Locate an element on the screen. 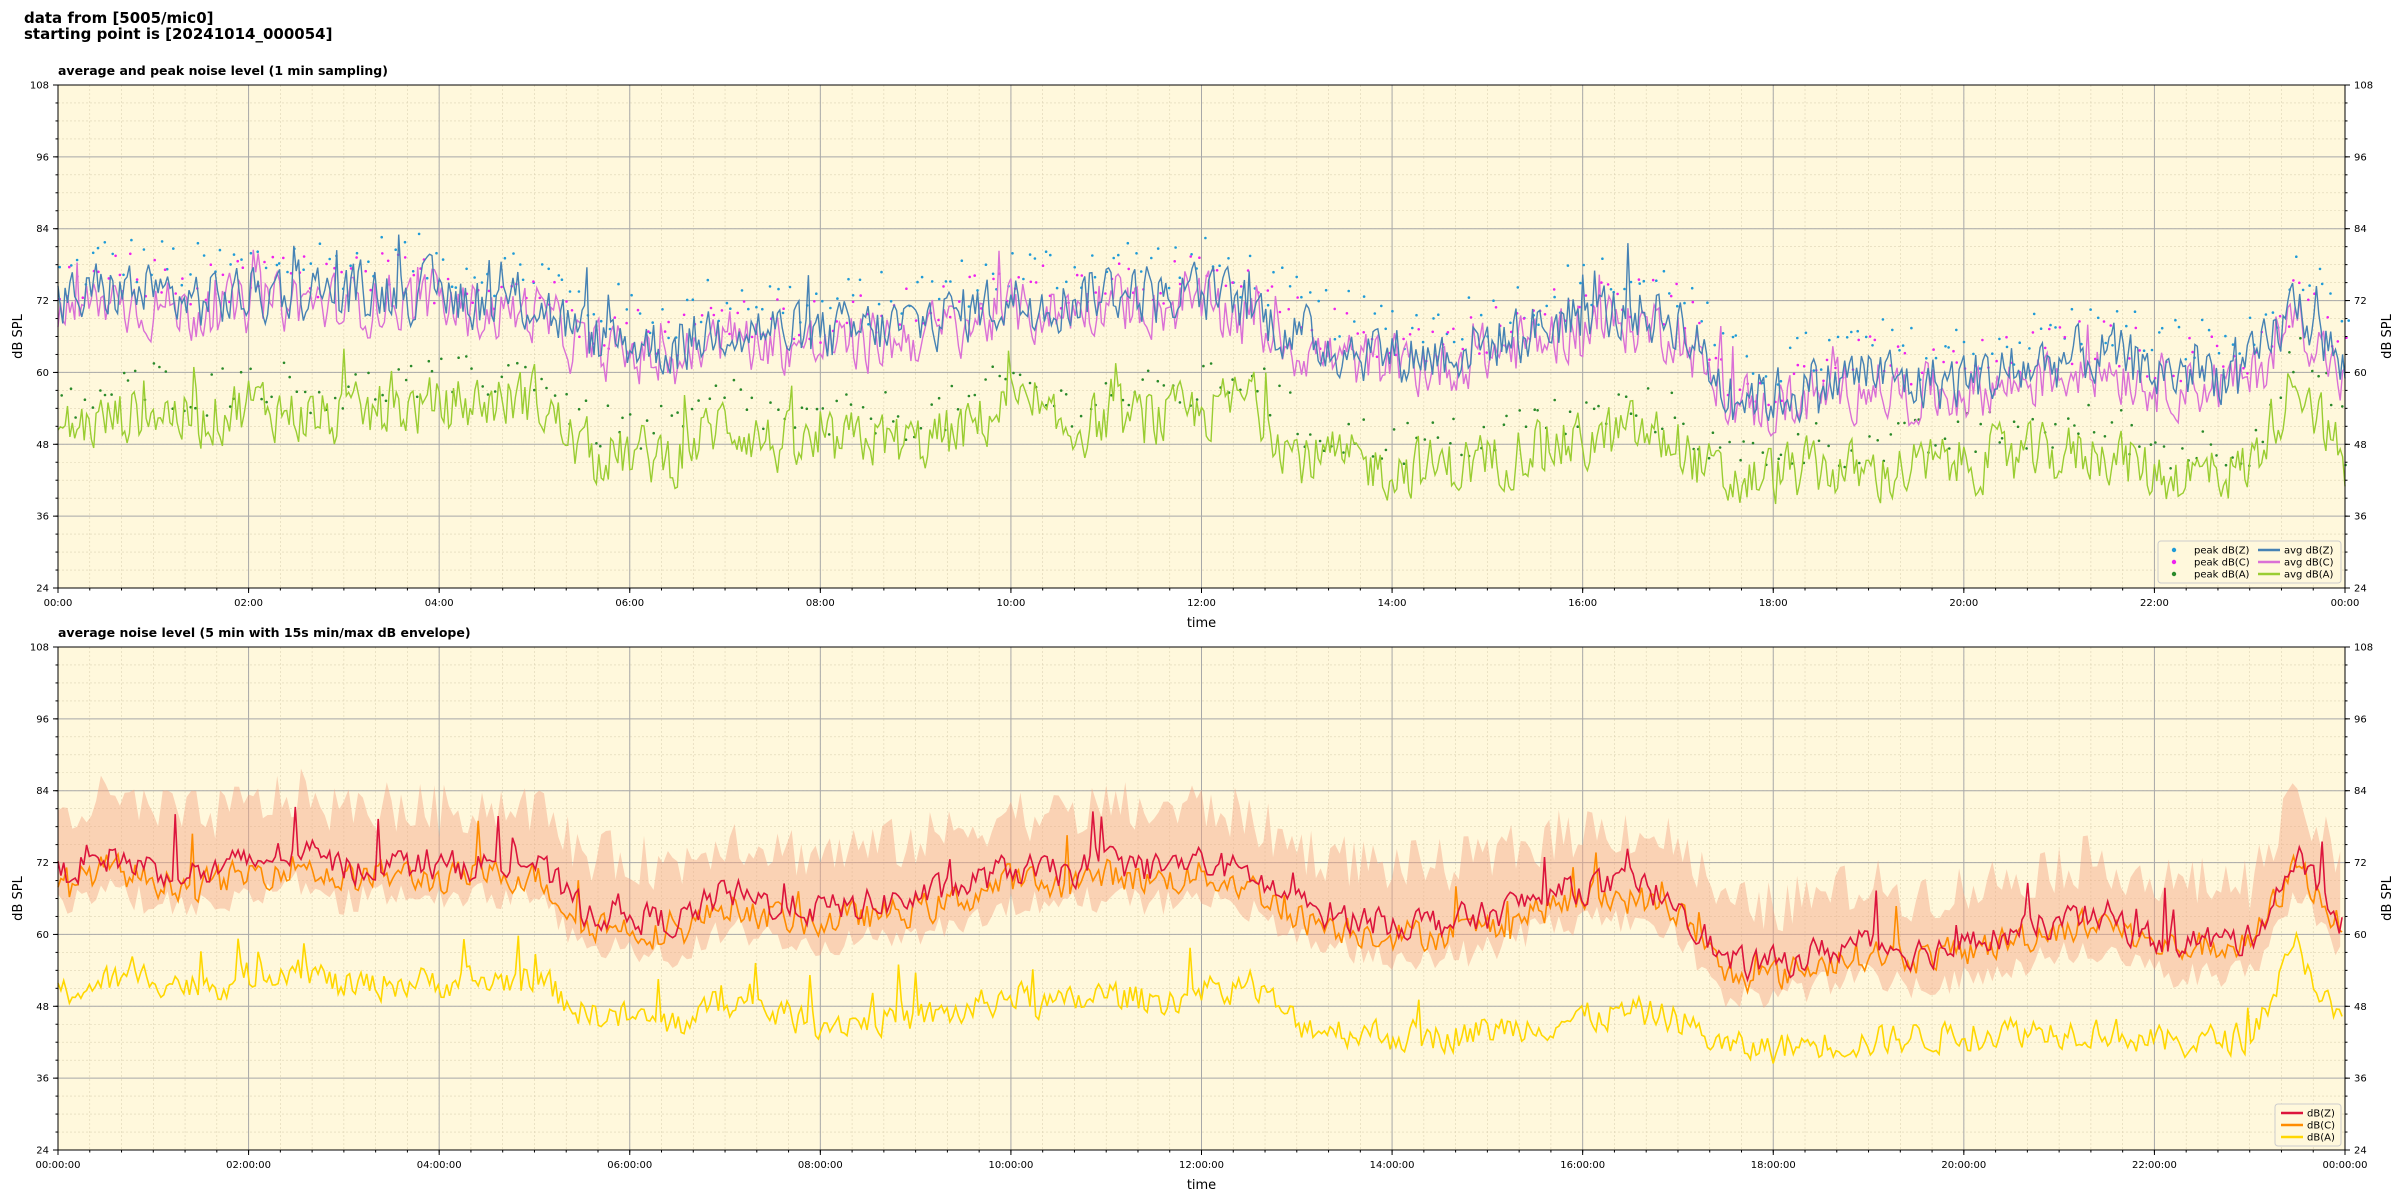 The height and width of the screenshot is (1200, 2400). y-tick-label-right: 48 is located at coordinates (2360, 1007).